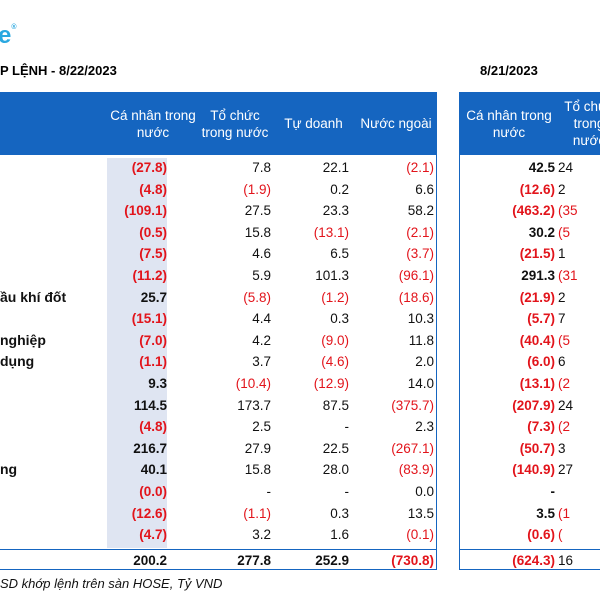  I want to click on table-cell-right: (50.7), so click(537, 448).